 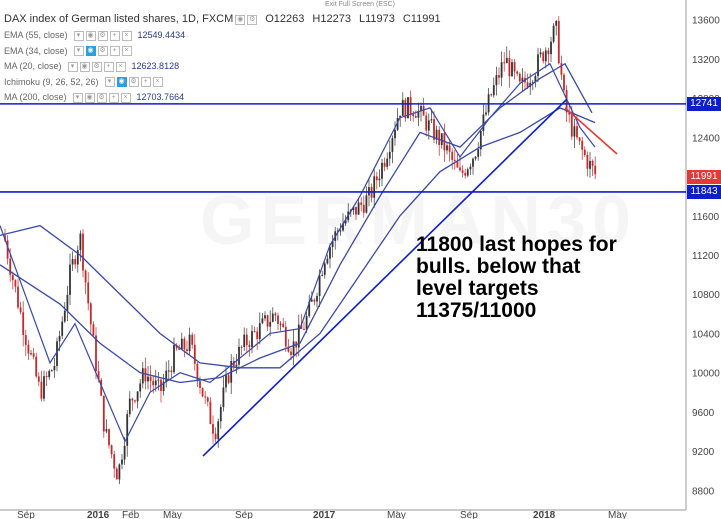 I want to click on exit-fullscreen-label: Exit Full Screen (ESC), so click(x=360, y=4).